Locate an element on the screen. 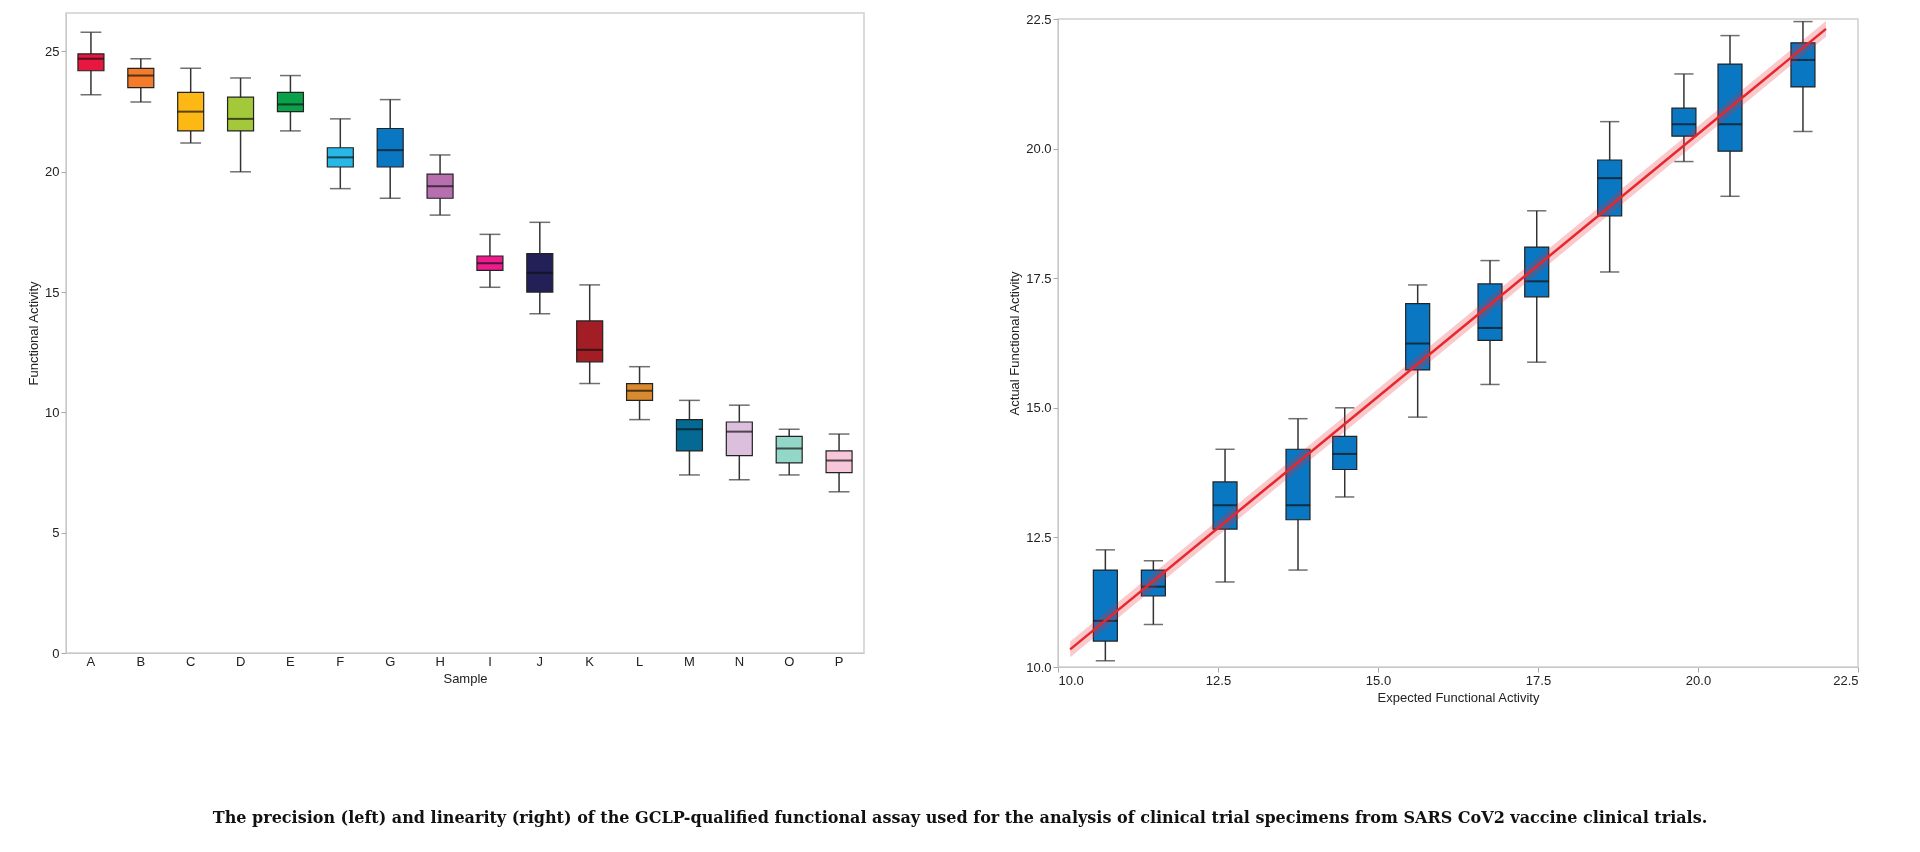  y-tick-label: 20.0 is located at coordinates (1039, 149).